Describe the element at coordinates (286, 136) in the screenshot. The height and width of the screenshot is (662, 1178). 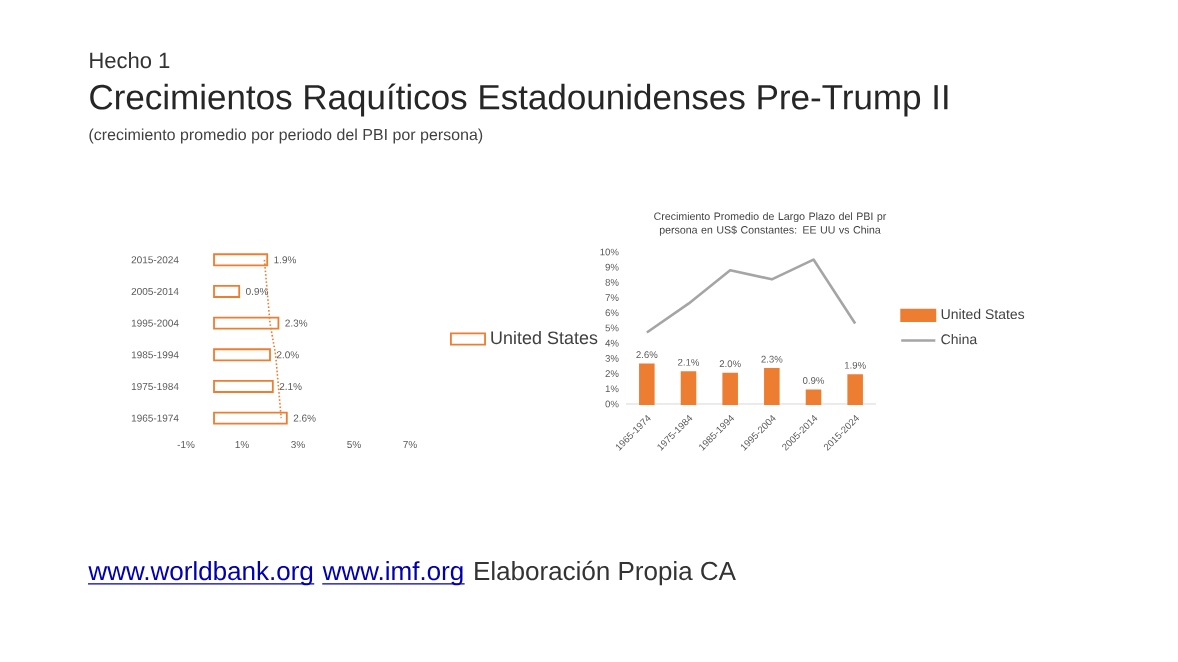
I see `chart-subtitle: (crecimiento promedio por periodo del PBI por persona)` at that location.